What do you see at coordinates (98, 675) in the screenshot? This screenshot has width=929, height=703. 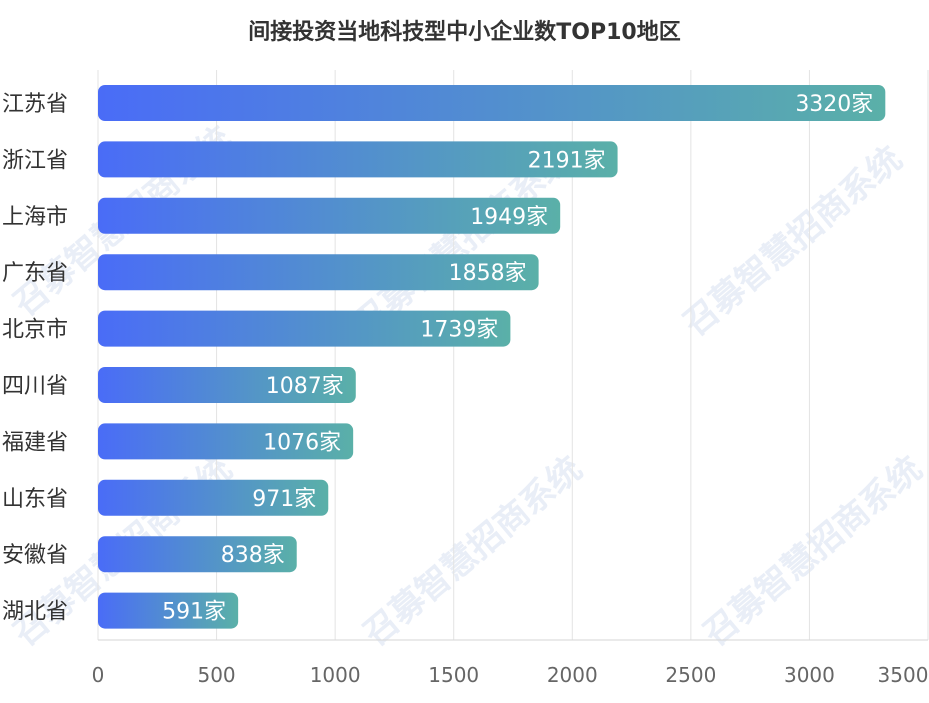 I see `x-tick-label: 0` at bounding box center [98, 675].